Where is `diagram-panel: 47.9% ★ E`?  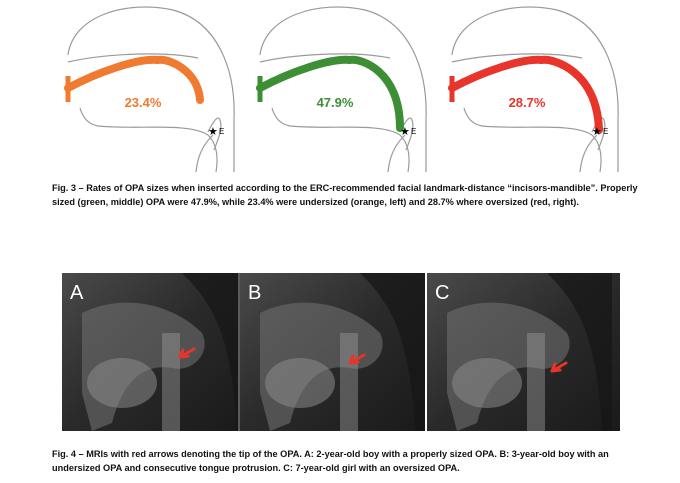
diagram-panel: 47.9% ★ E is located at coordinates (341, 89).